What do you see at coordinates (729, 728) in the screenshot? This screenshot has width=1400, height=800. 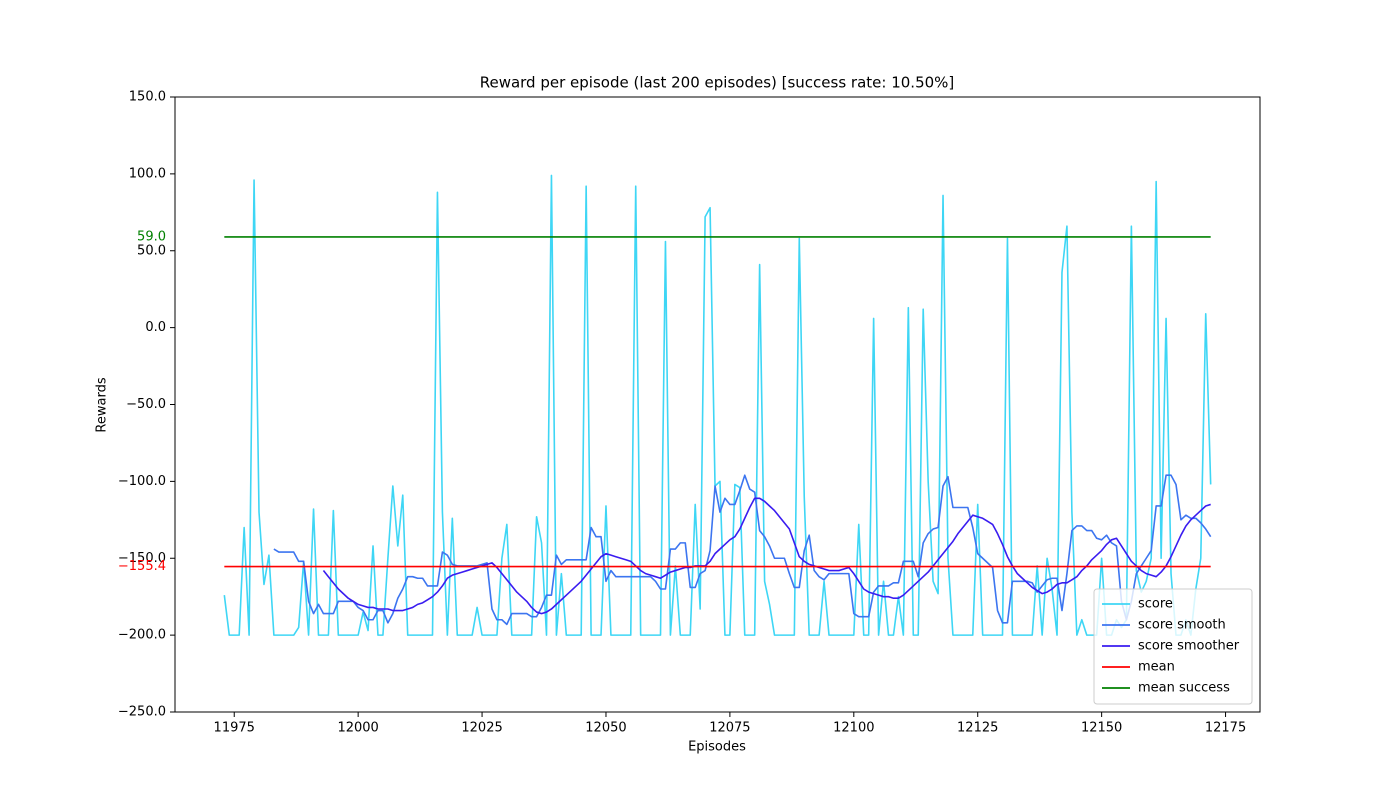 I see `x-tick-label: 12075` at bounding box center [729, 728].